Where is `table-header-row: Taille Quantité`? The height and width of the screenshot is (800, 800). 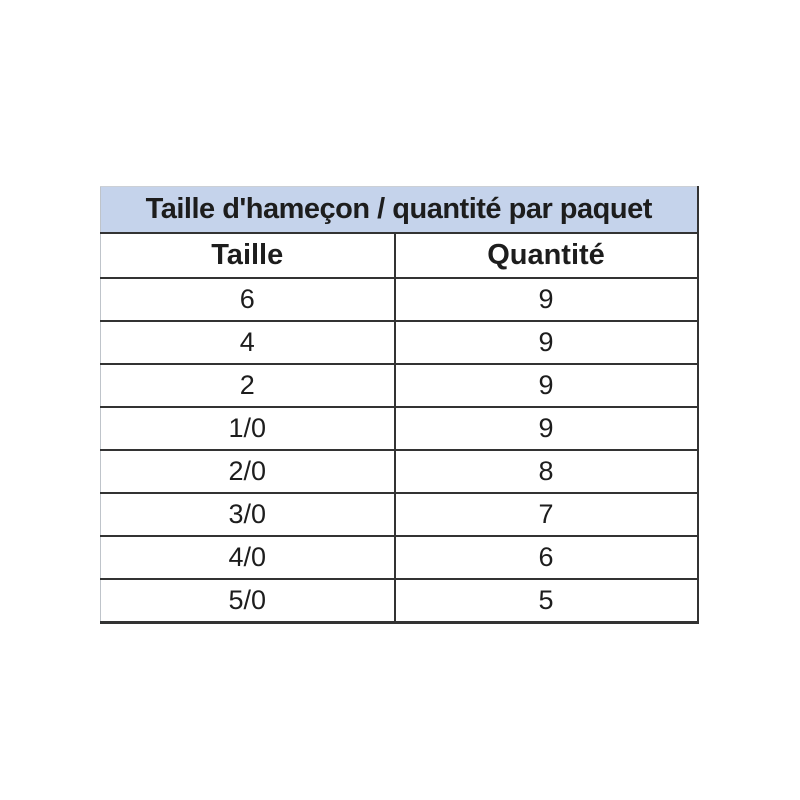 table-header-row: Taille Quantité is located at coordinates (399, 256).